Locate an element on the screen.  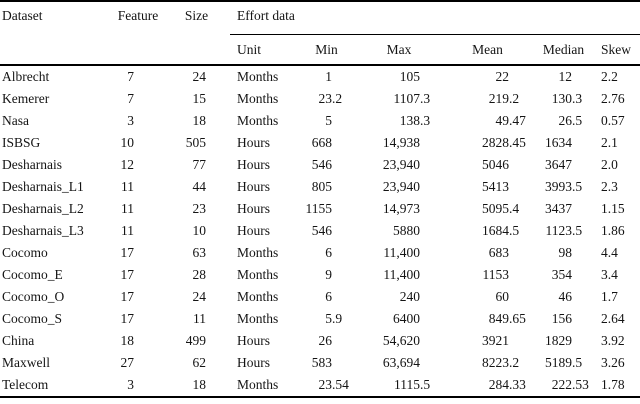
cell-feature: 12 is located at coordinates (127, 164).